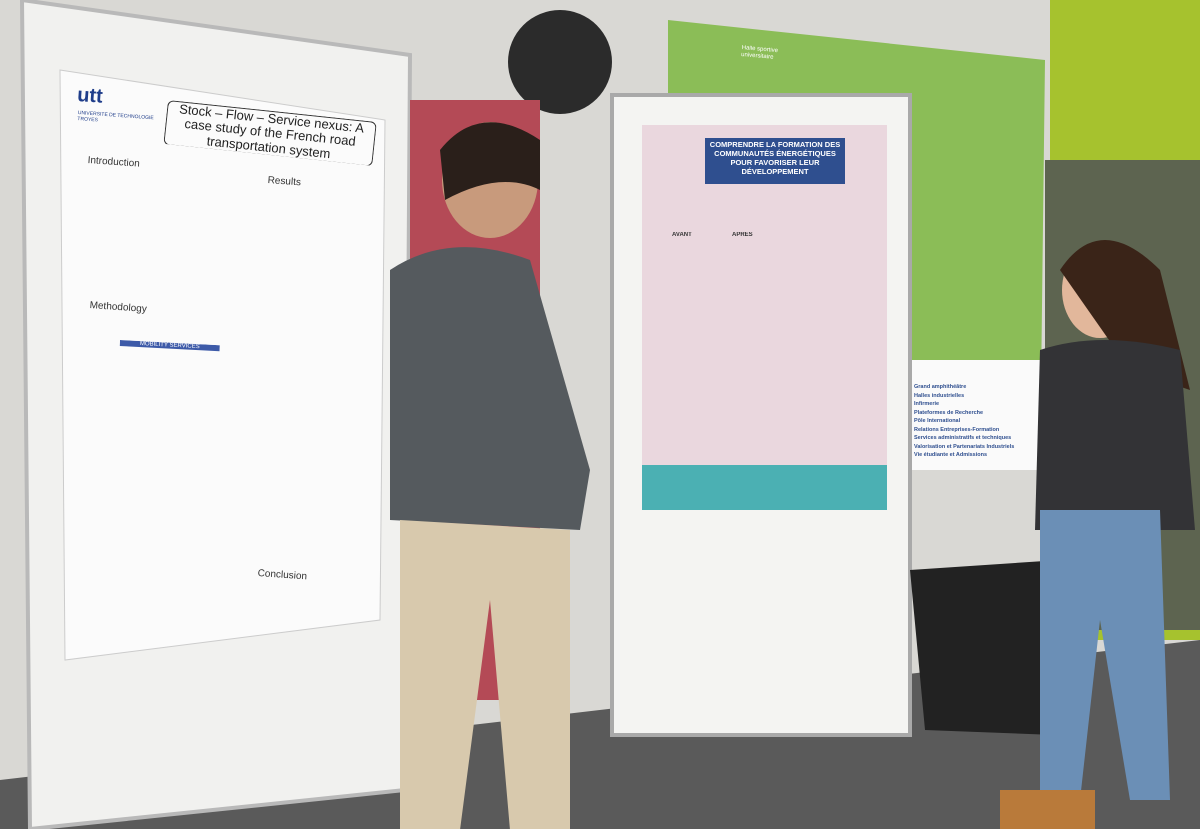  I want to click on column-heading-frame: APRÈS, so click(742, 235).